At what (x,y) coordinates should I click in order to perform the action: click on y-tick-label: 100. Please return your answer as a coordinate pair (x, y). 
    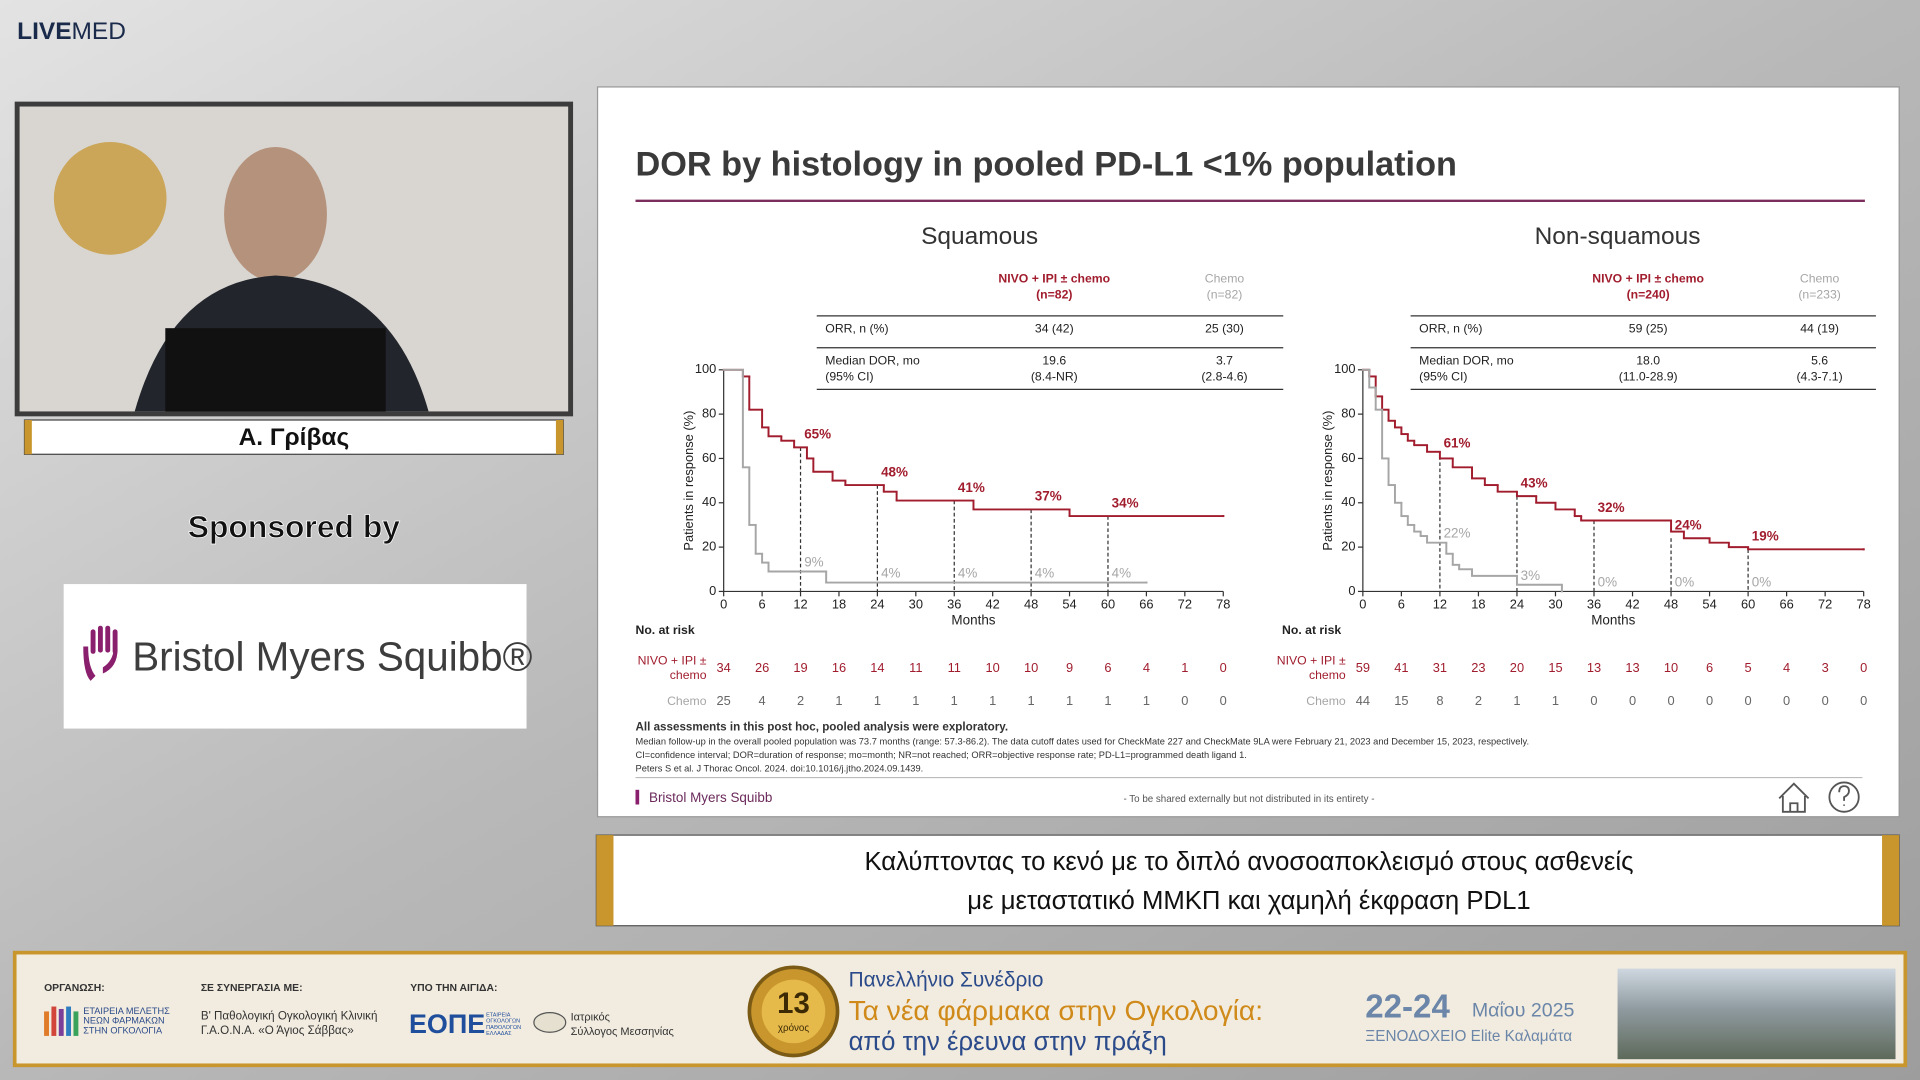
    Looking at the image, I should click on (705, 368).